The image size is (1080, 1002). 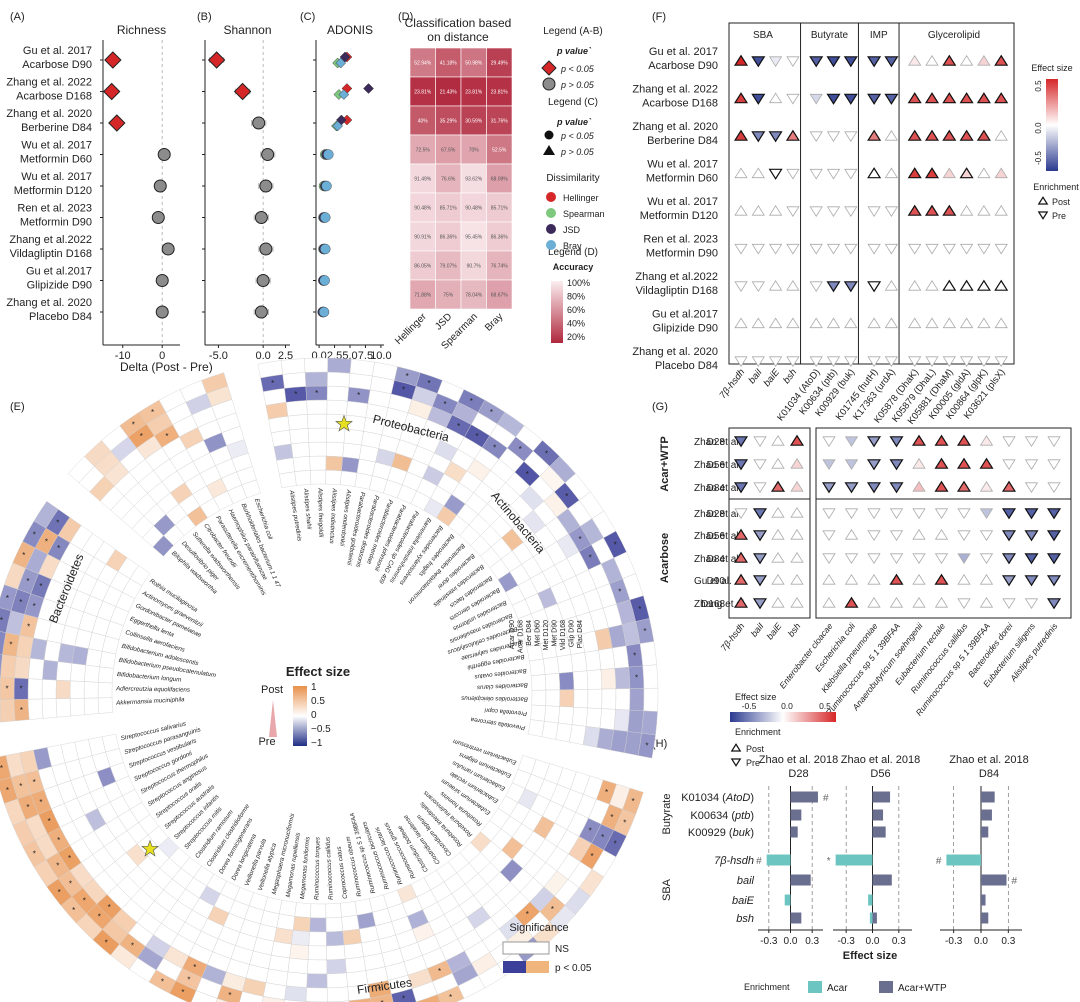 I want to click on row-group-label: Acarbose, so click(x=665, y=558).